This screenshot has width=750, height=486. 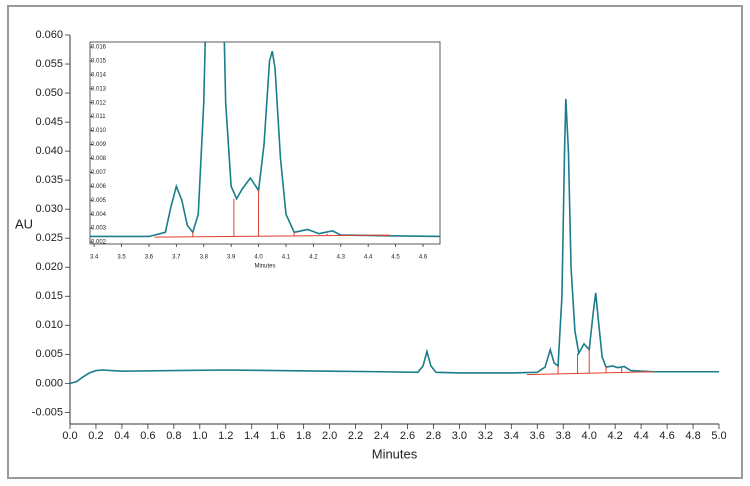 What do you see at coordinates (225, 436) in the screenshot?
I see `x-tick-label: 1.2` at bounding box center [225, 436].